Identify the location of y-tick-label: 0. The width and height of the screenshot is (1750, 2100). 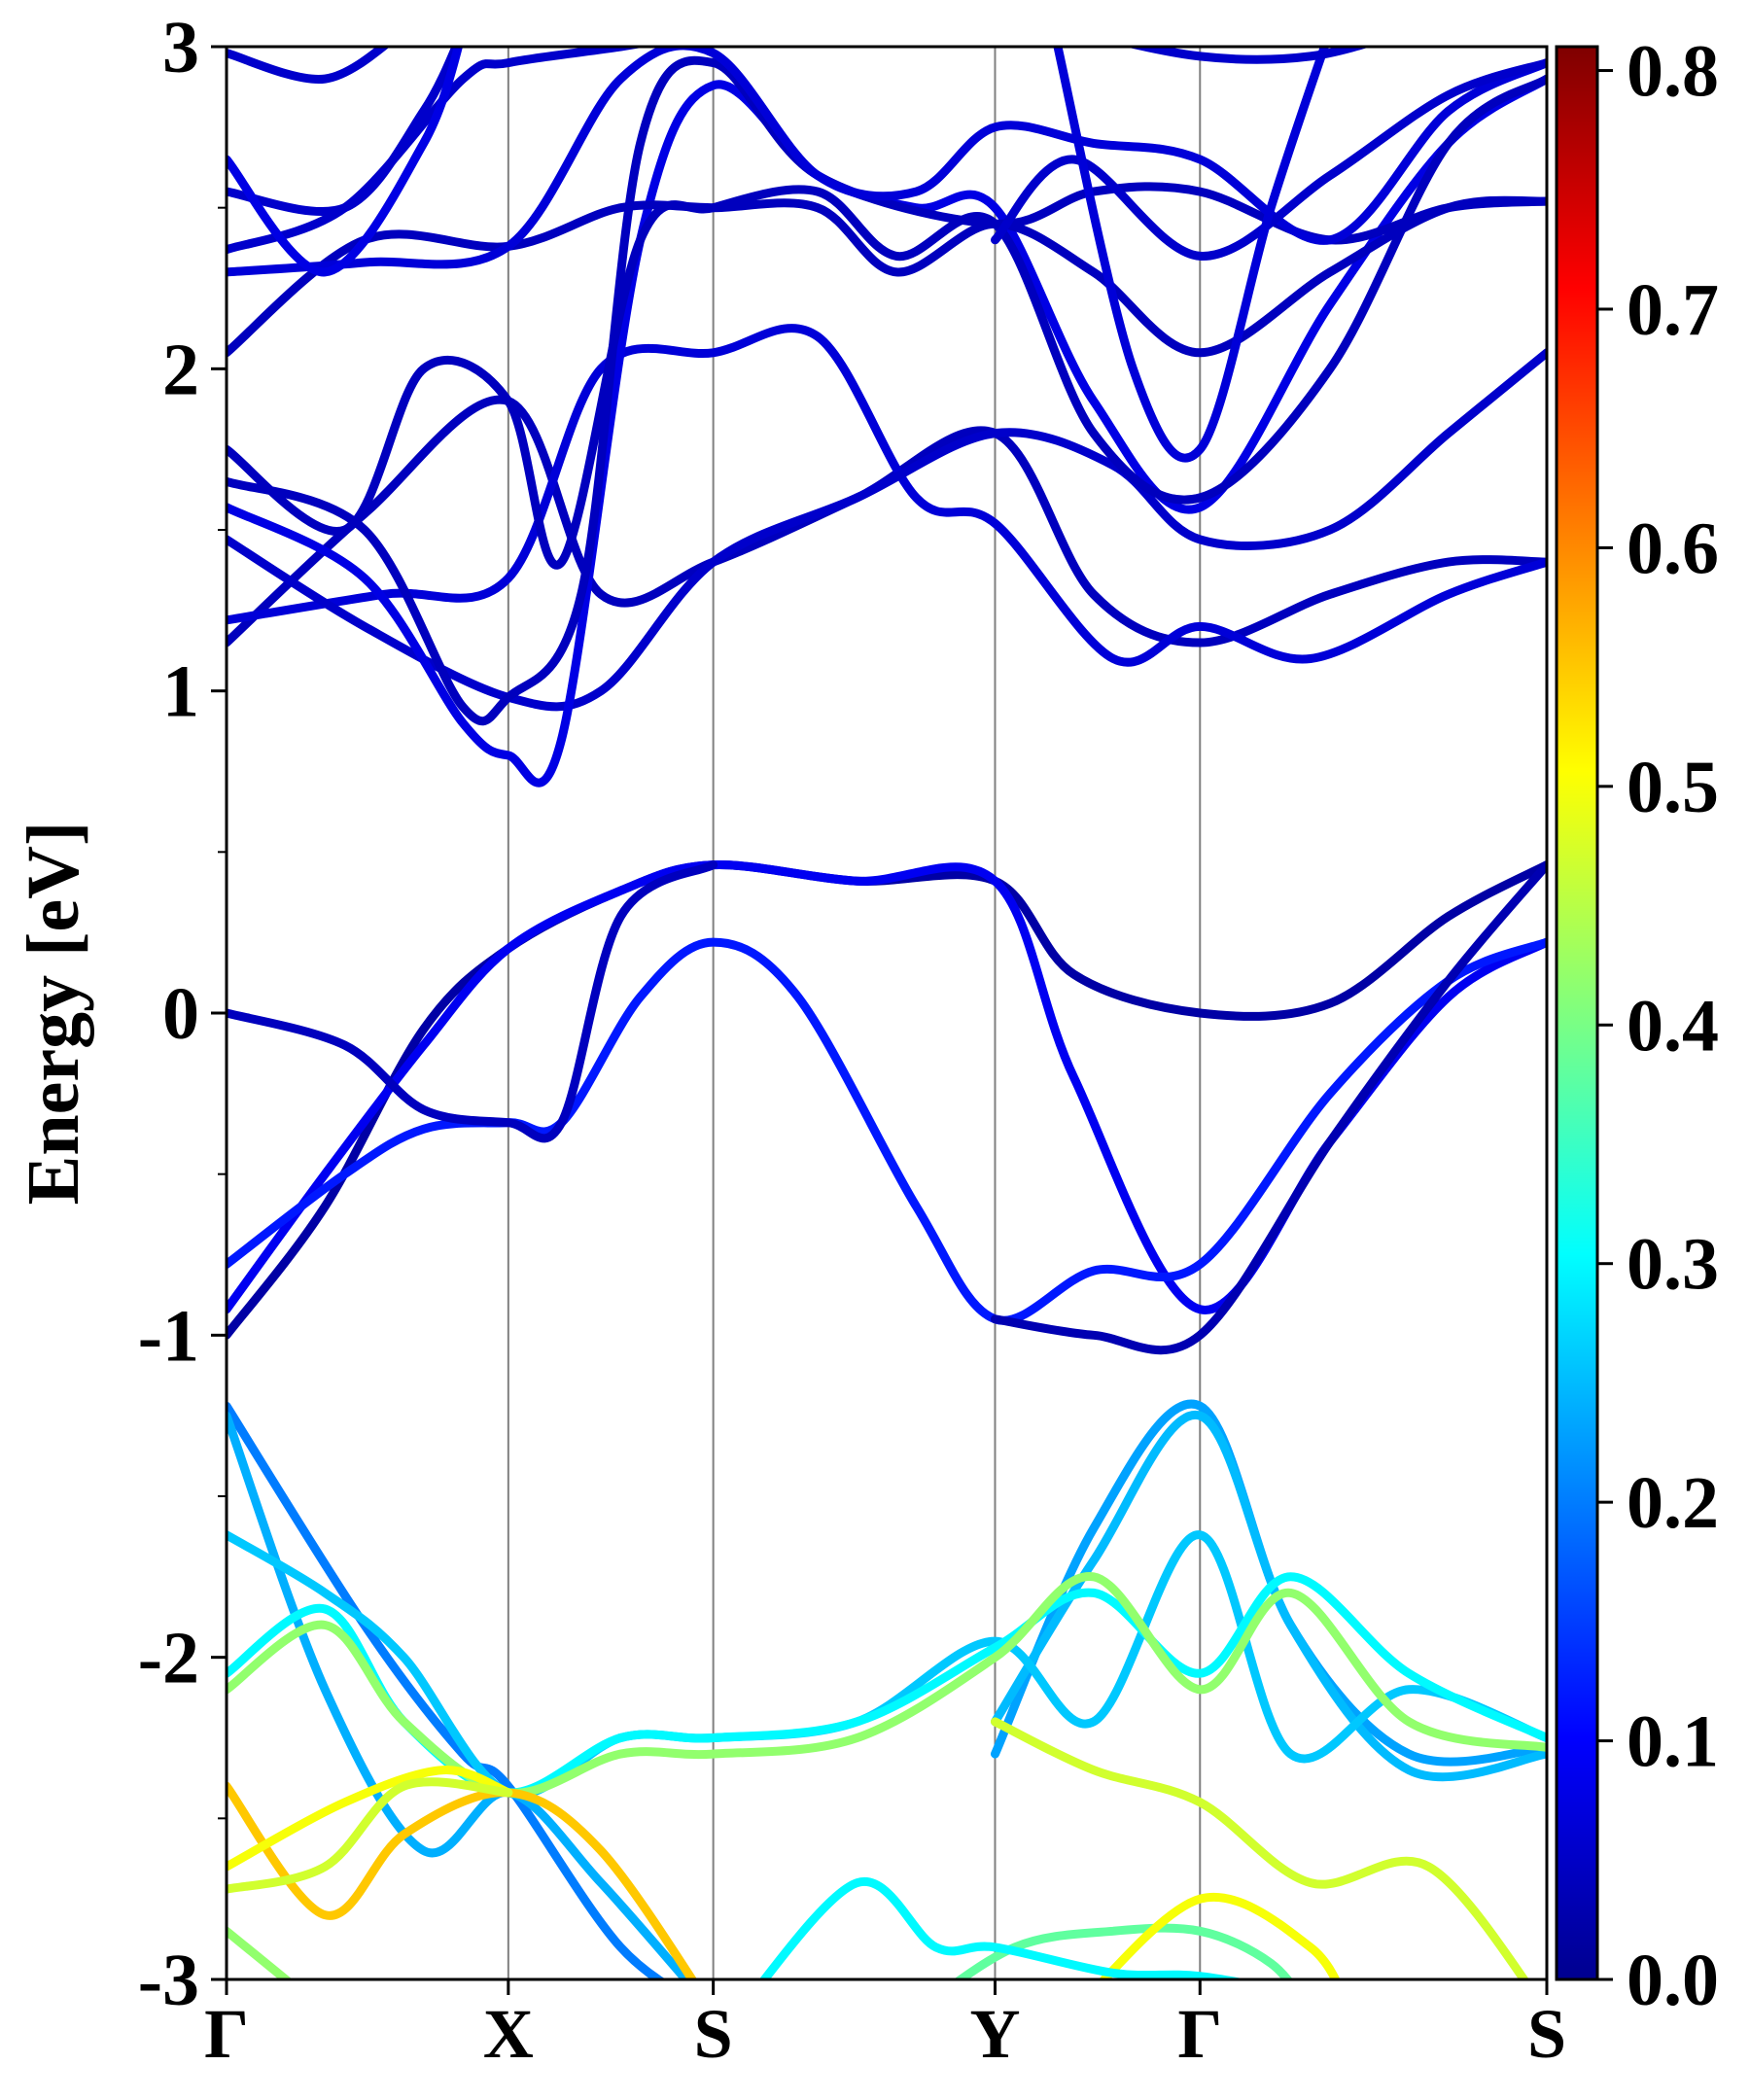
(180, 1014).